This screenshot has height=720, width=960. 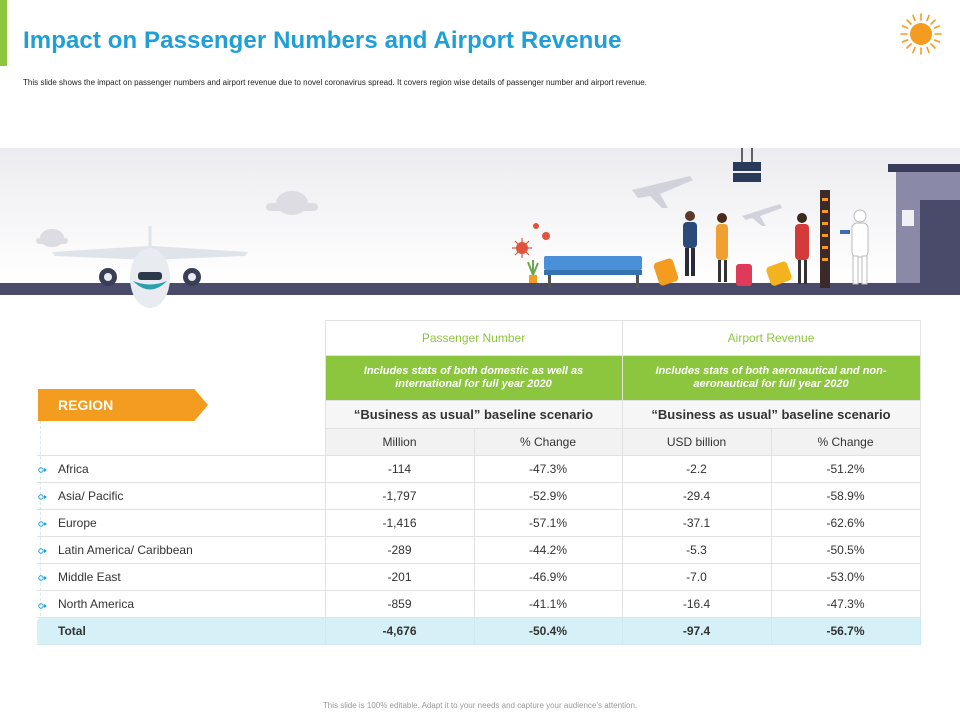 What do you see at coordinates (696, 577) in the screenshot?
I see `rev-usd-cell: -7.0` at bounding box center [696, 577].